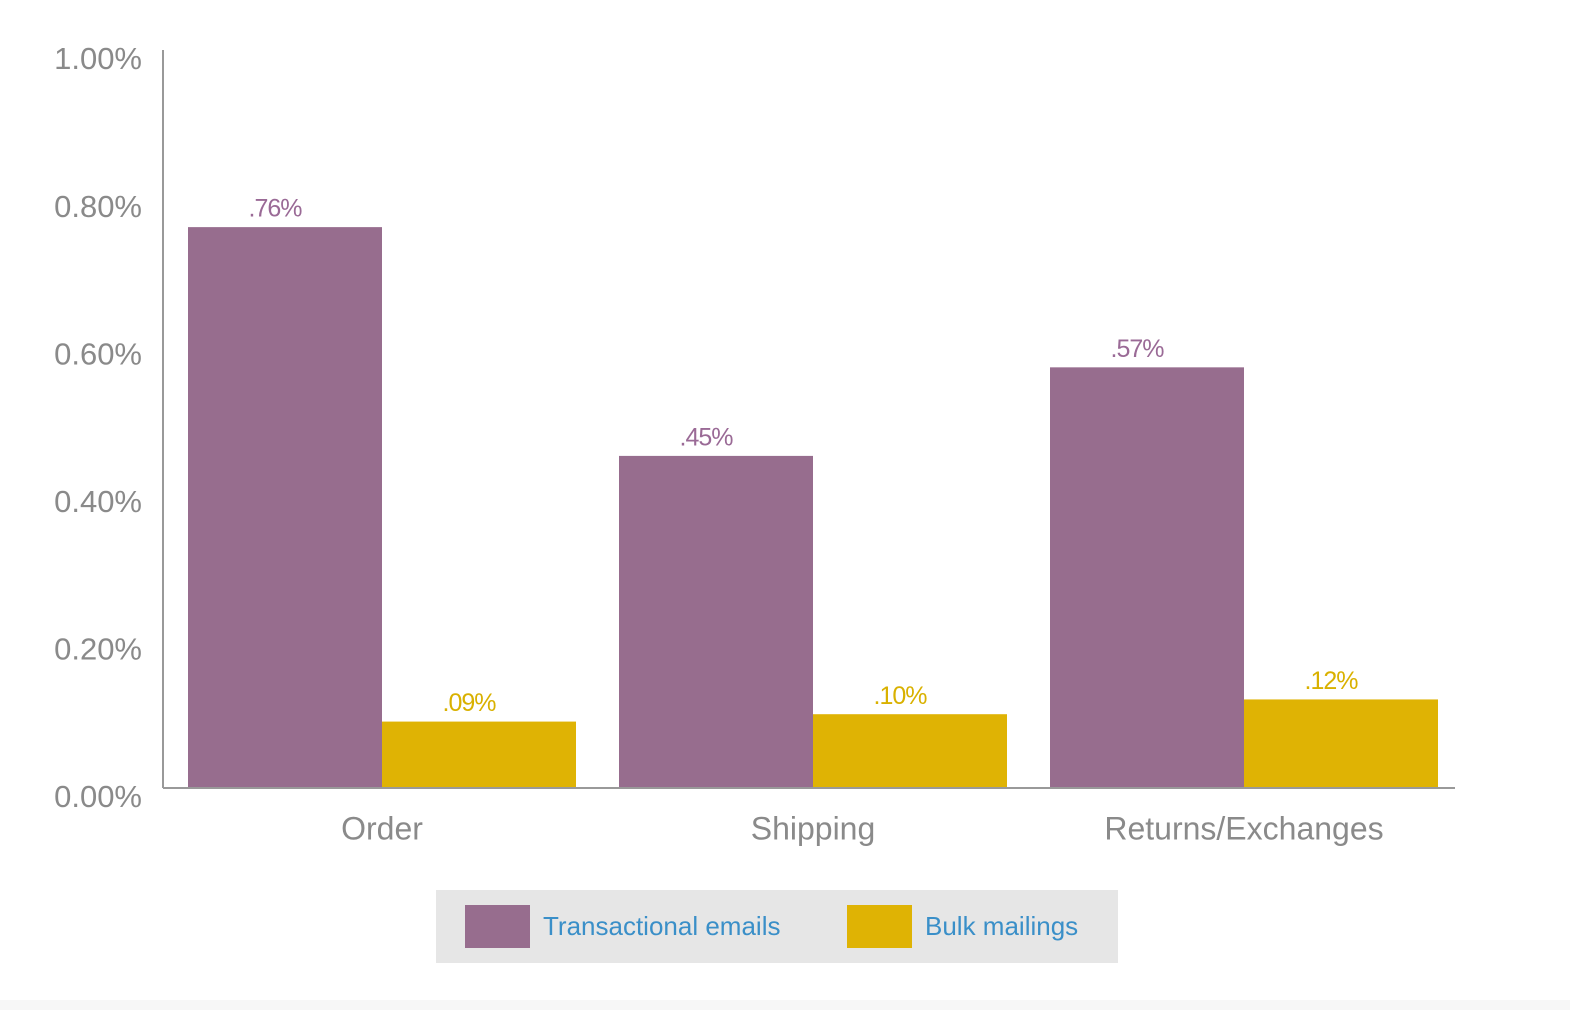 The width and height of the screenshot is (1570, 1010). Describe the element at coordinates (785, 1005) in the screenshot. I see `bottom-strip` at that location.